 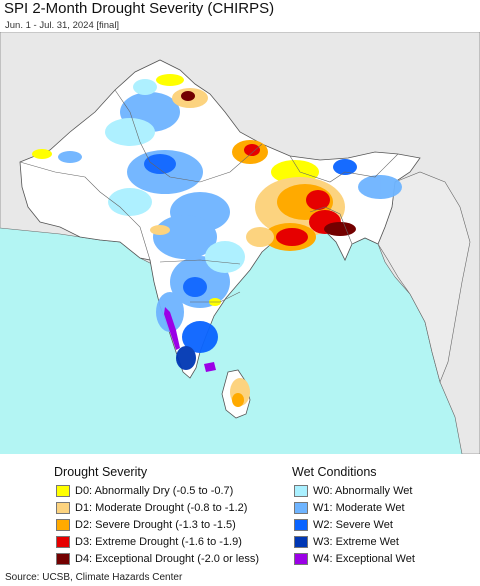 I want to click on wet-legend-heading: Wet Conditions, so click(x=334, y=472).